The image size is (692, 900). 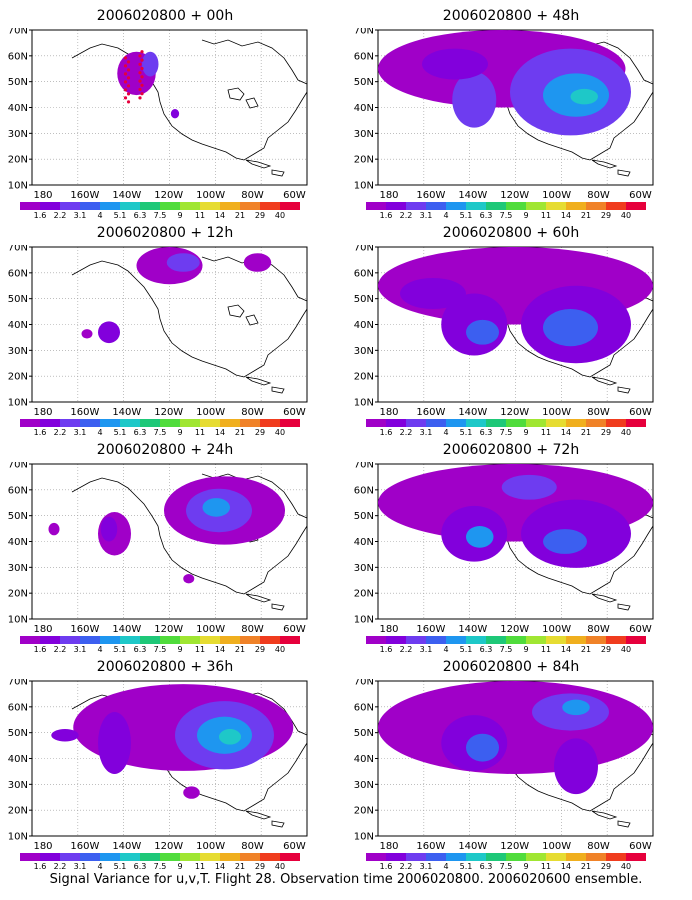 I want to click on colorbar: 1.6 2.2 3.1 4 5.1 6.3 7.5 9 11 14 21 29 40, so click(x=506, y=647).